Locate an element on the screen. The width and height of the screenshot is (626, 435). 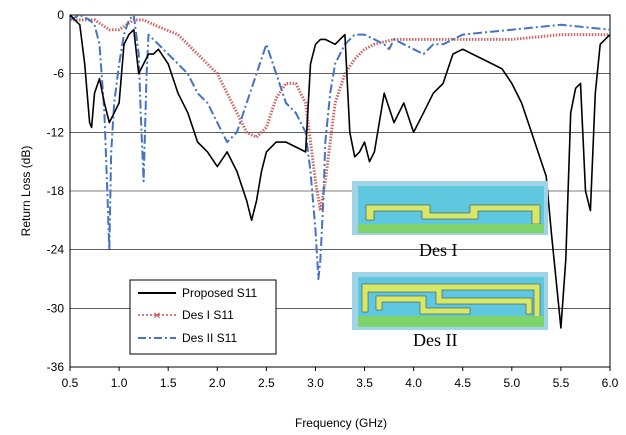
des-i-trace is located at coordinates (453, 214).